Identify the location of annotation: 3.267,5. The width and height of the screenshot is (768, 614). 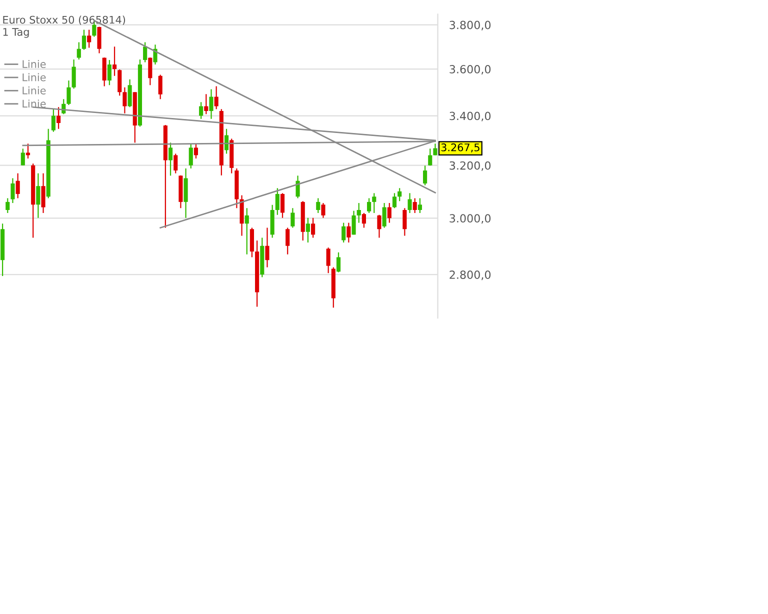
(460, 147).